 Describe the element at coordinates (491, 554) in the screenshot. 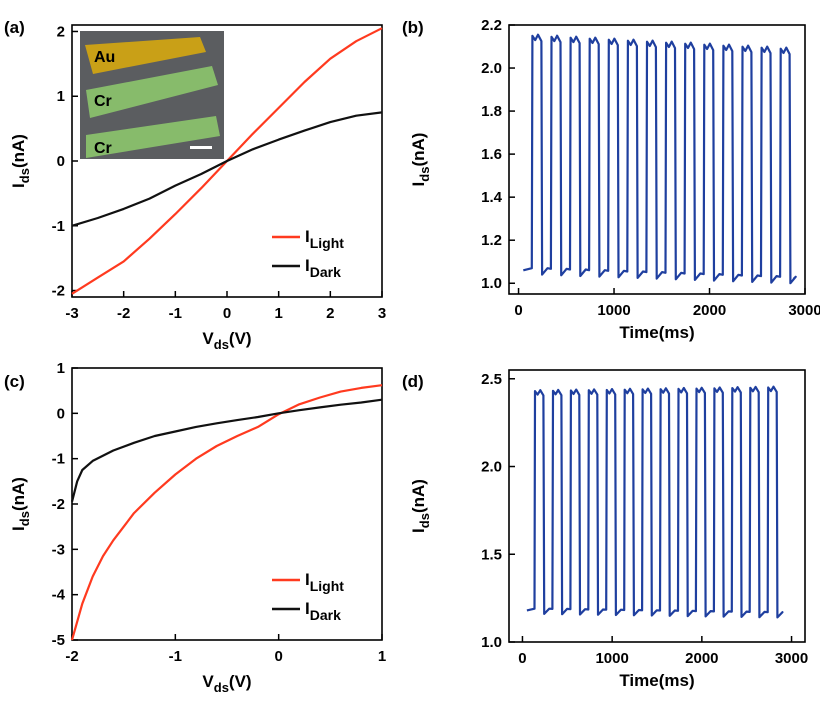

I see `y-tick-label: 1.5` at that location.